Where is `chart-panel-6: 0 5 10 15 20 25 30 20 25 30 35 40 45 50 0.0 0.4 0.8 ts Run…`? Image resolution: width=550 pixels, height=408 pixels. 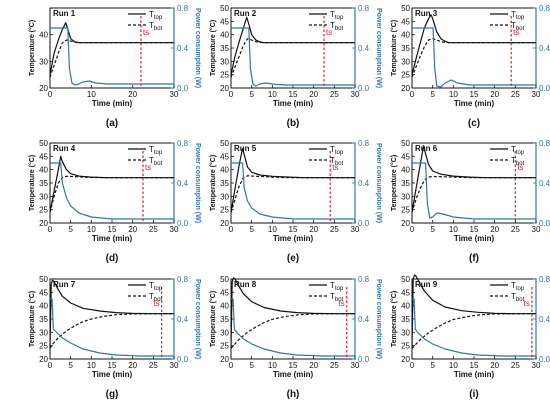
chart-panel-6: 0 5 10 15 20 25 30 20 25 30 35 40 45 50 0.0 0.4 0.8 ts Run… is located at coordinates (470, 201).